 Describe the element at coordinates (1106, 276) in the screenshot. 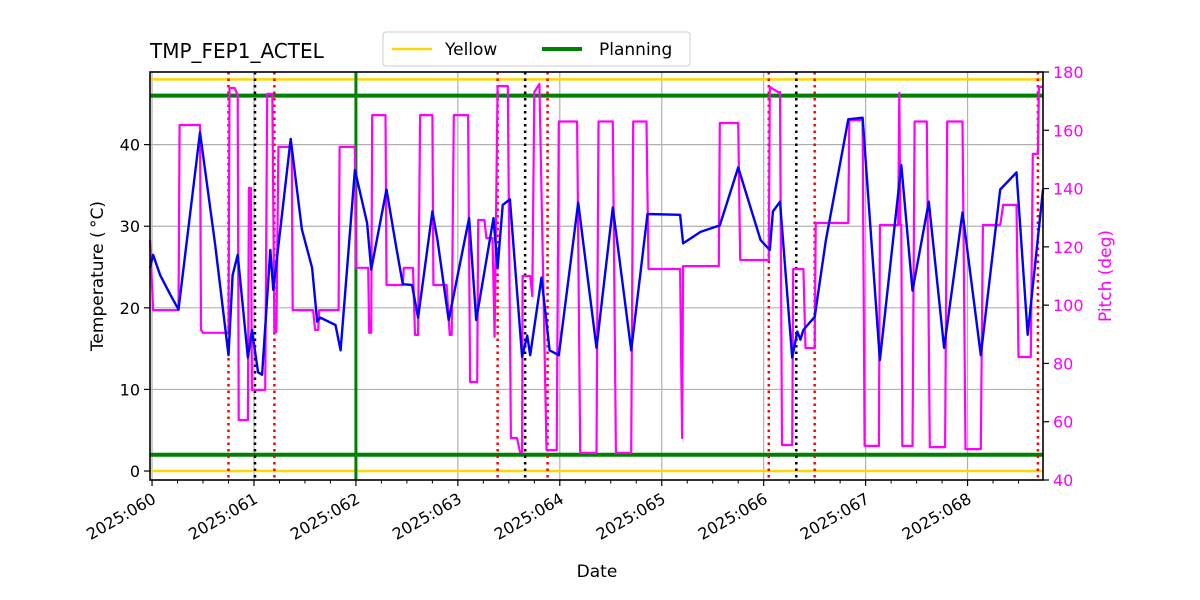

I see `y2-axis-label: Pitch (deg)` at that location.